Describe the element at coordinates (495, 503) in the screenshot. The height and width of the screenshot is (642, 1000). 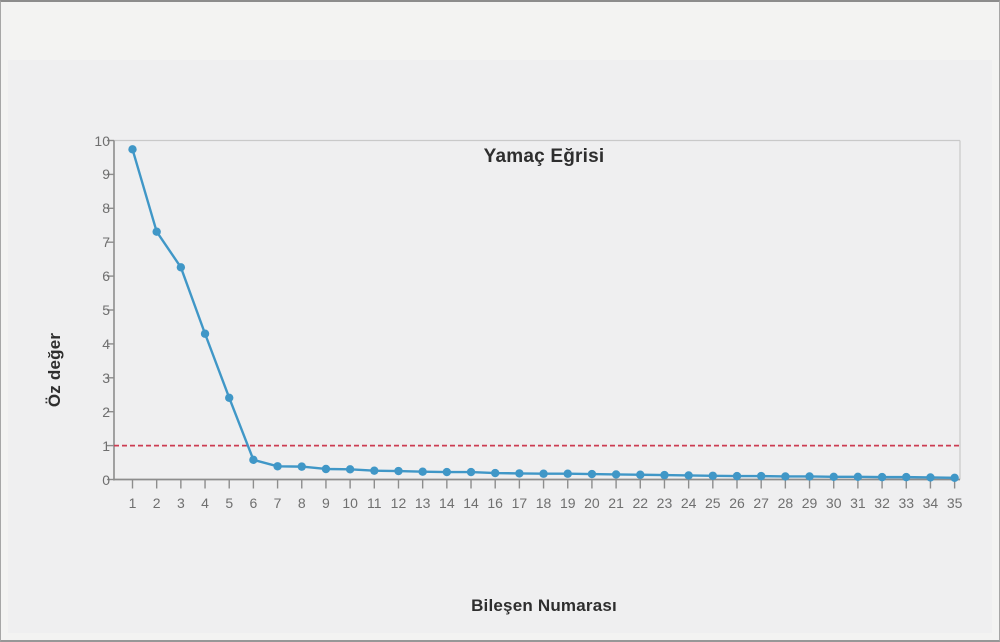
I see `x-tick-label: 16` at that location.